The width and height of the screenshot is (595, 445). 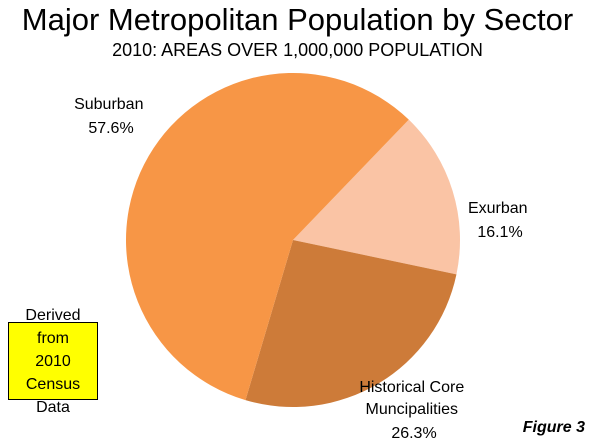 I want to click on pie-slice-historical-core-muncipalities, so click(x=351, y=324).